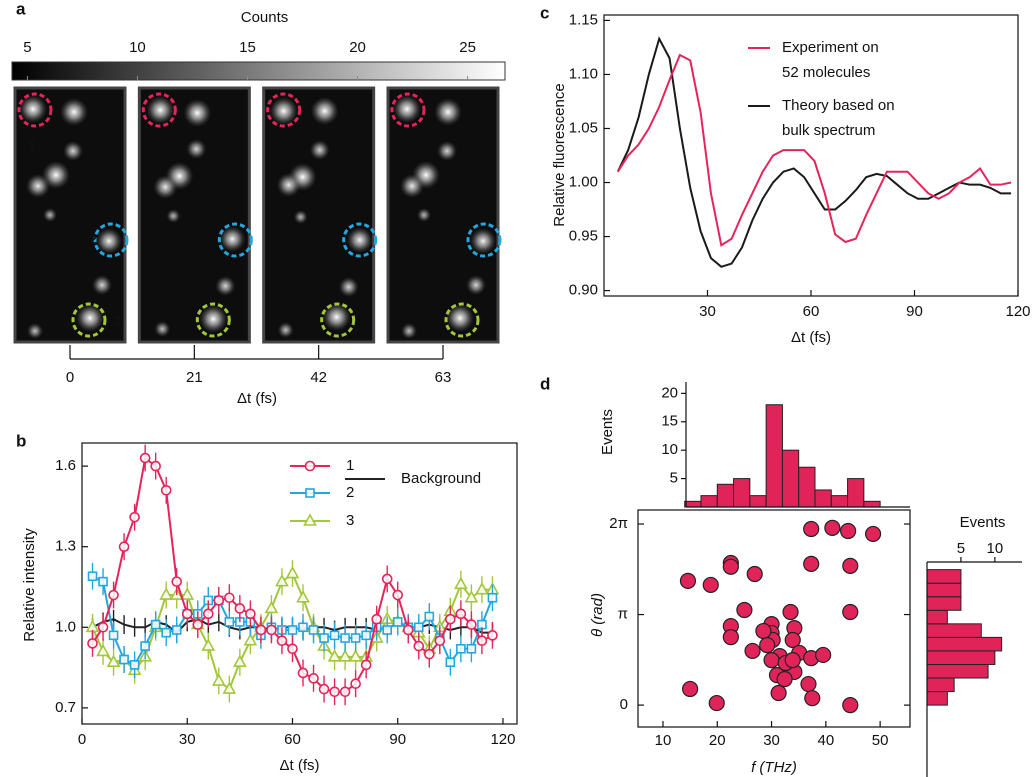 This screenshot has height=777, width=1035. I want to click on legend-label: 2, so click(350, 492).